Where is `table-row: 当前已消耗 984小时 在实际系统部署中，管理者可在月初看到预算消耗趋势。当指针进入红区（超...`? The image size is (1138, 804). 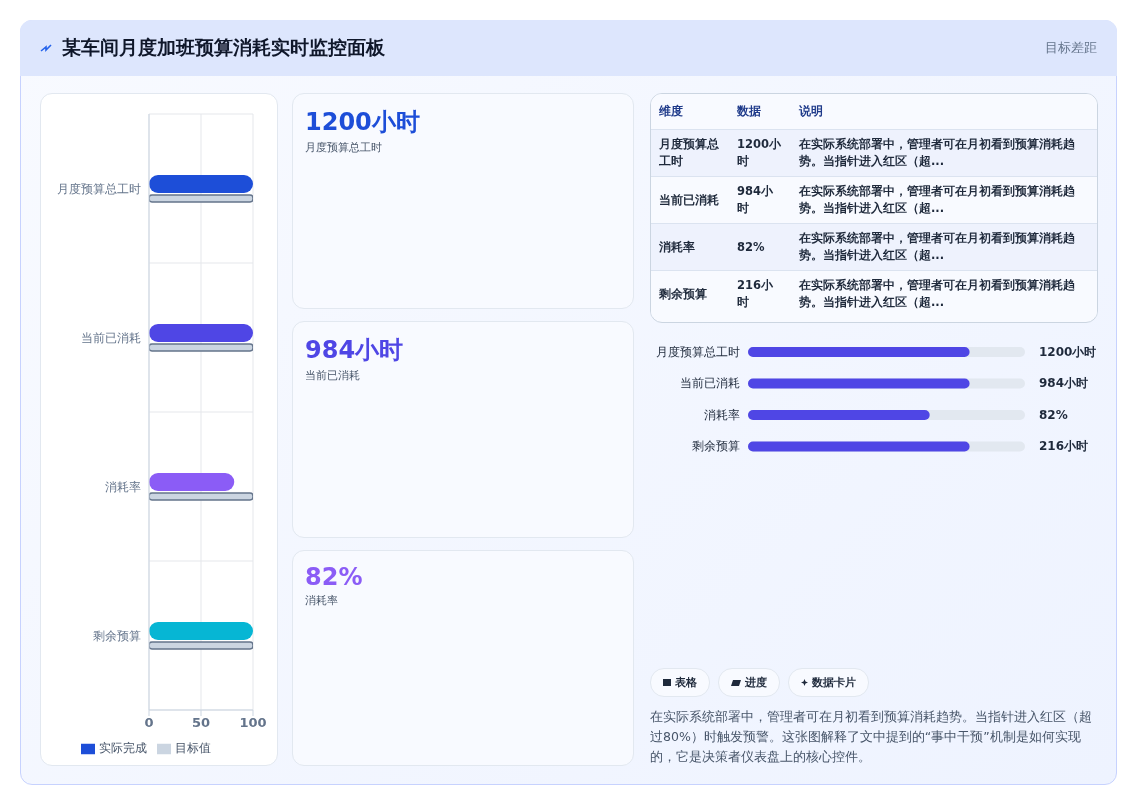 table-row: 当前已消耗 984小时 在实际系统部署中，管理者可在月初看到预算消耗趋势。当指针进入红区（超... is located at coordinates (874, 200).